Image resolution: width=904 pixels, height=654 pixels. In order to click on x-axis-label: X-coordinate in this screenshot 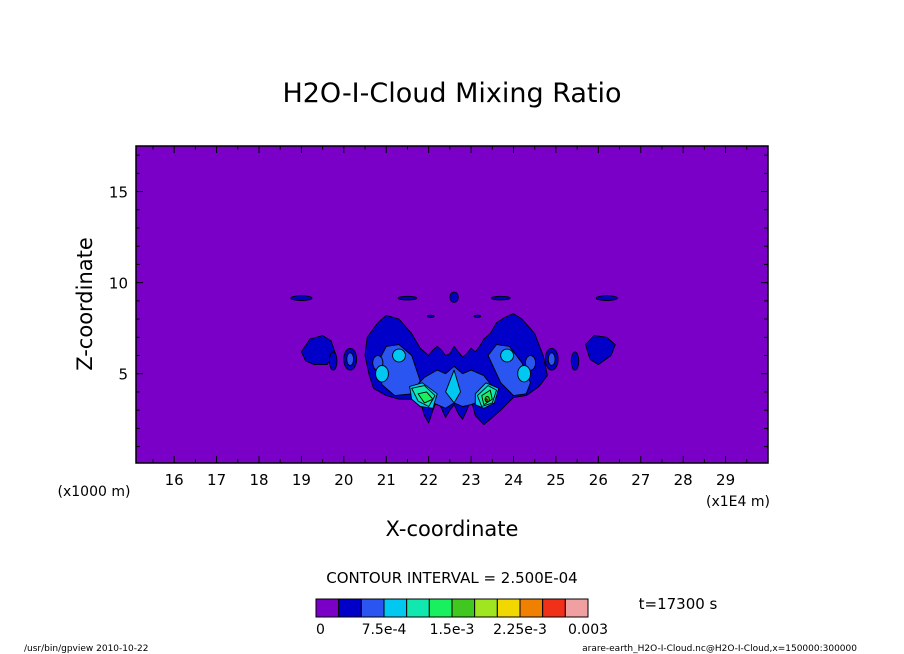, I will do `click(452, 529)`.